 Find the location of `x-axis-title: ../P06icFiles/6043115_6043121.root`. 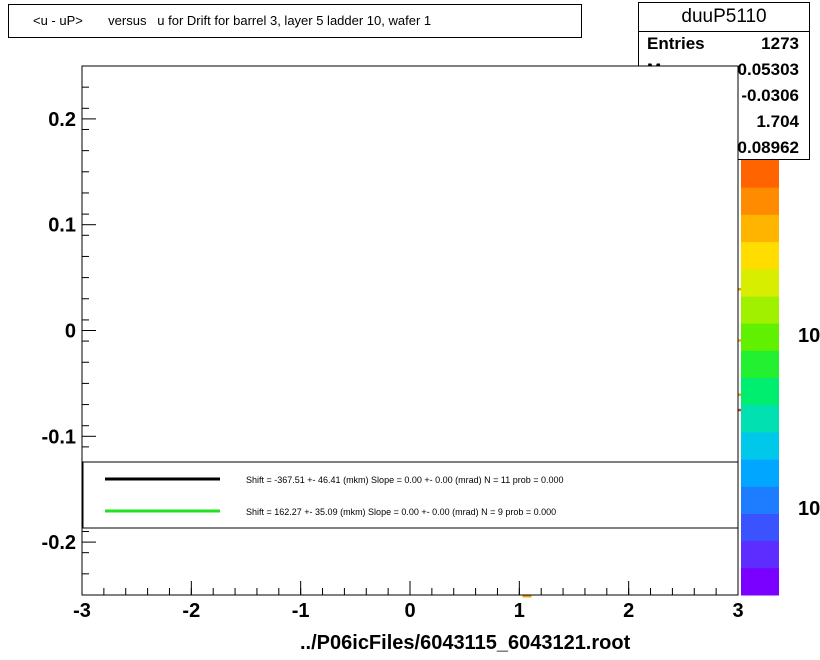

x-axis-title: ../P06icFiles/6043115_6043121.root is located at coordinates (465, 643).